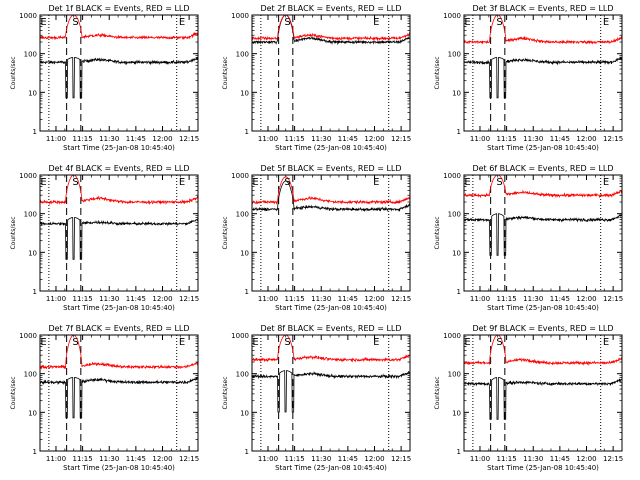 The height and width of the screenshot is (480, 640). What do you see at coordinates (118, 8) in the screenshot?
I see `panel-title: Det 1f BLACK = Events, RED = LLD` at bounding box center [118, 8].